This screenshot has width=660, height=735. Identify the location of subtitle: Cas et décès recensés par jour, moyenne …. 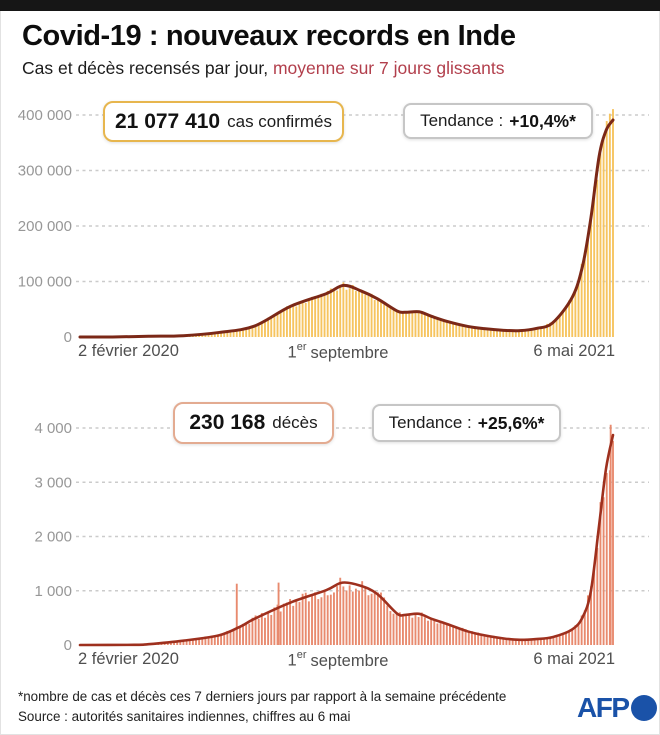
(263, 68).